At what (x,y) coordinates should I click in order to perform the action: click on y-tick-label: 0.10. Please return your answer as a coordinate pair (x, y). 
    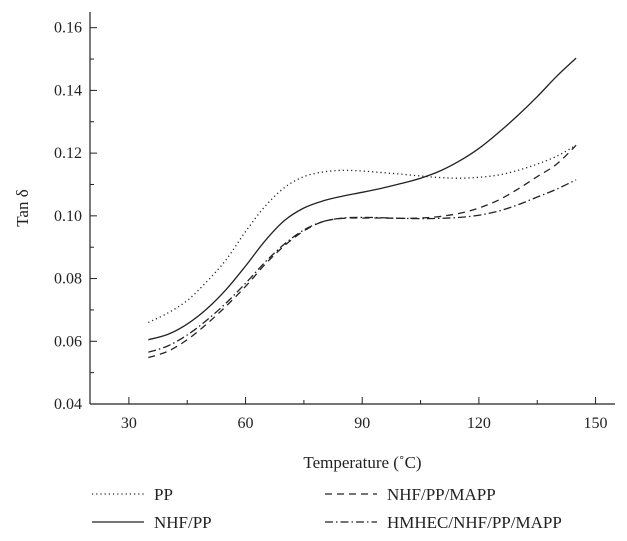
    Looking at the image, I should click on (68, 216).